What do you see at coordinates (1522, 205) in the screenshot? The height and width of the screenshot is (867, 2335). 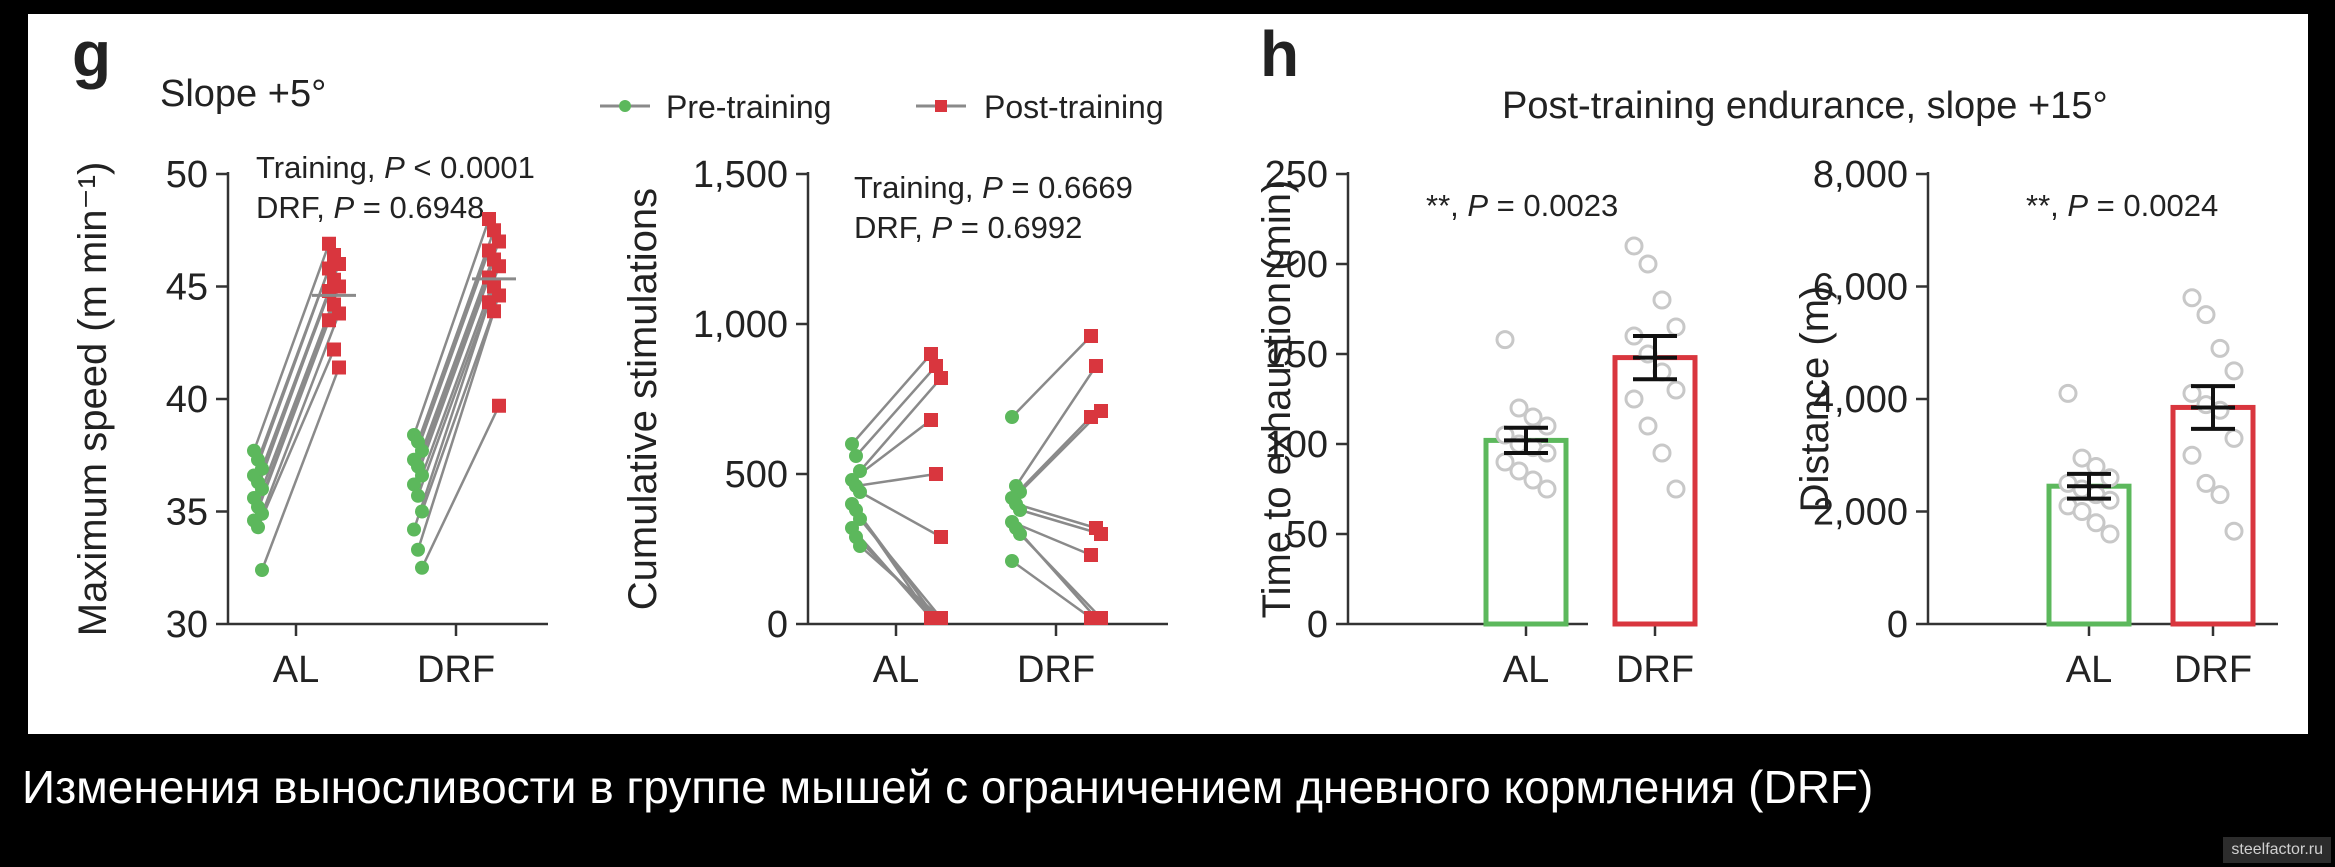 I see `time-annotation: **, P = 0.0023` at bounding box center [1522, 205].